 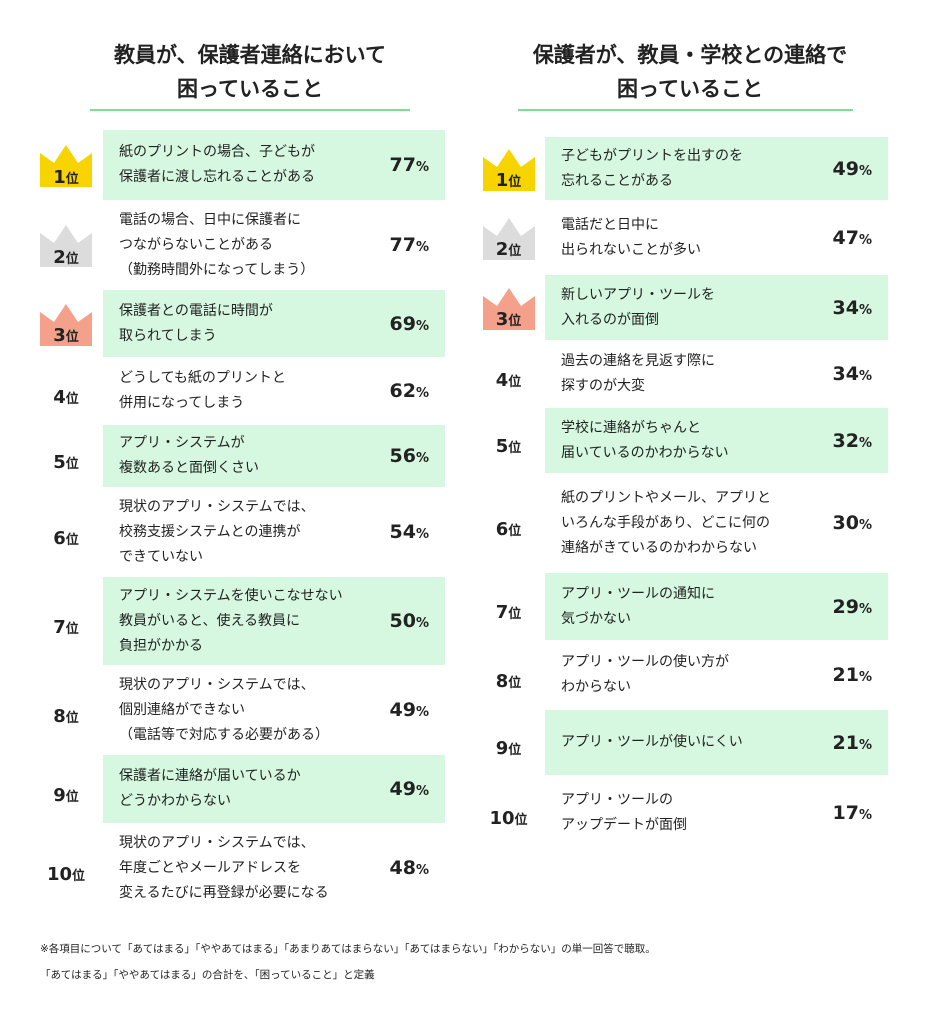 What do you see at coordinates (402, 391) in the screenshot?
I see `percent-number: 62` at bounding box center [402, 391].